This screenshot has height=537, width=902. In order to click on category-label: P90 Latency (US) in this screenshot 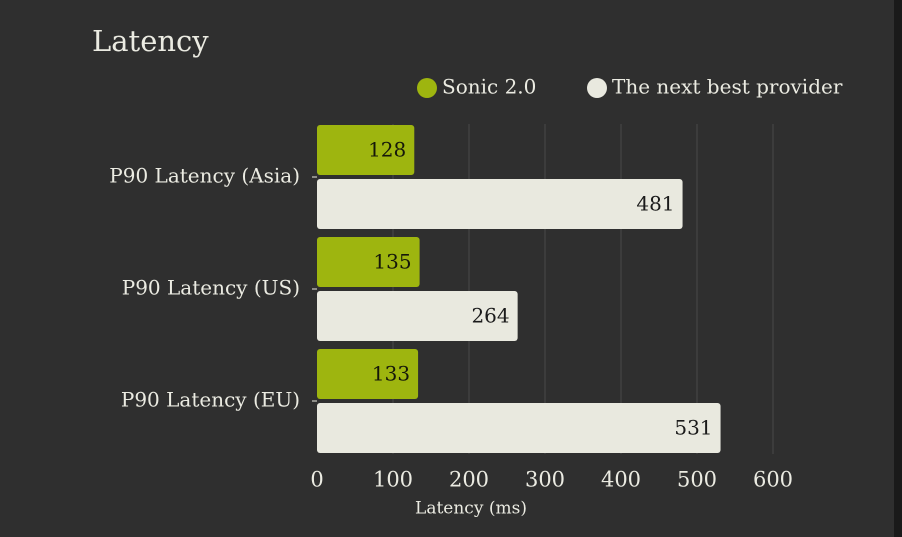, I will do `click(211, 288)`.